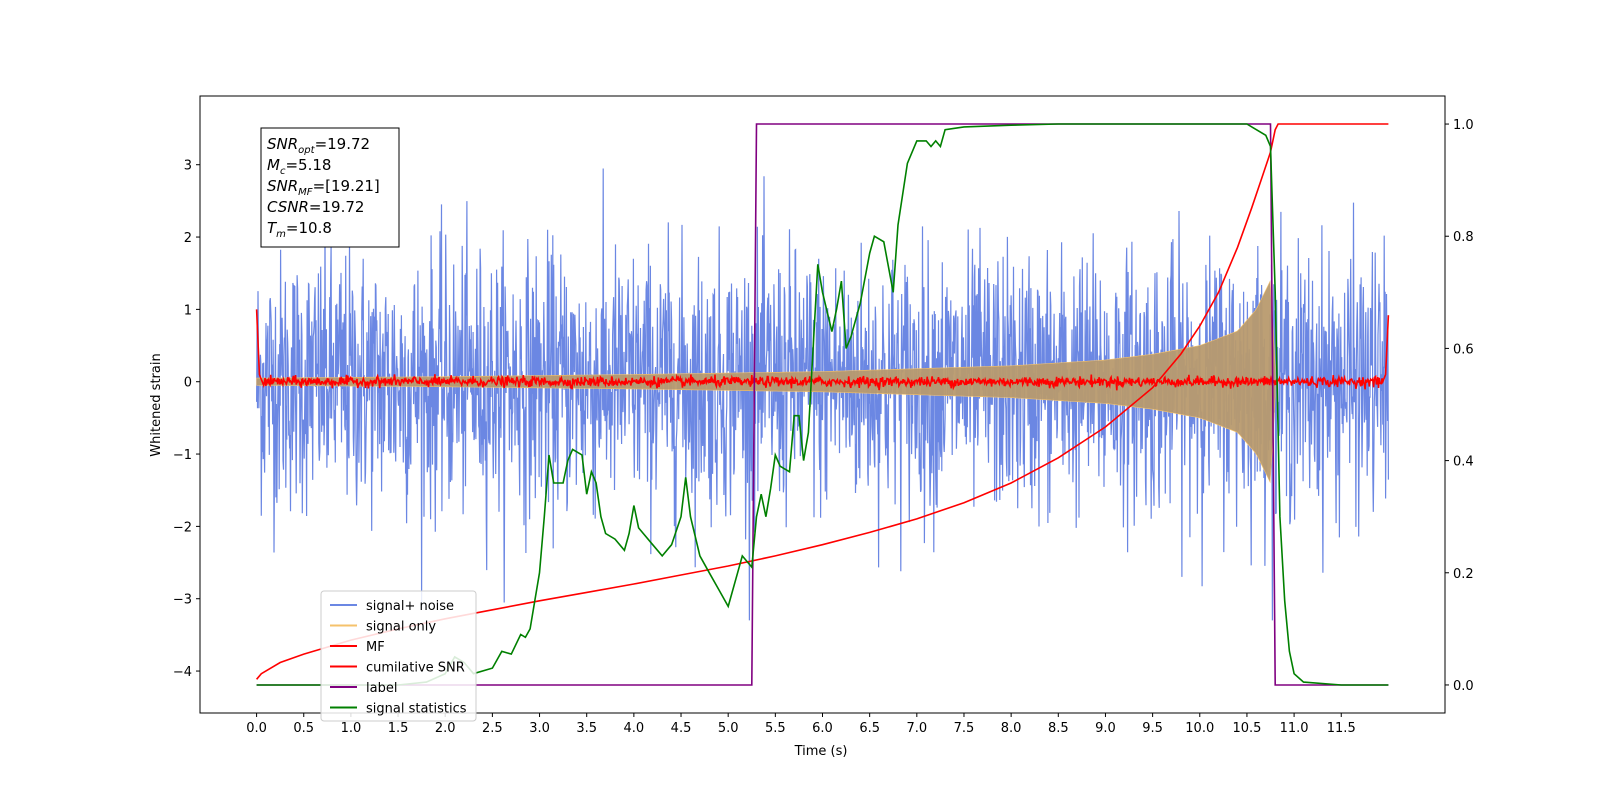 The width and height of the screenshot is (1600, 800). Describe the element at coordinates (1463, 125) in the screenshot. I see `y-right-tick-label: 1.0` at that location.